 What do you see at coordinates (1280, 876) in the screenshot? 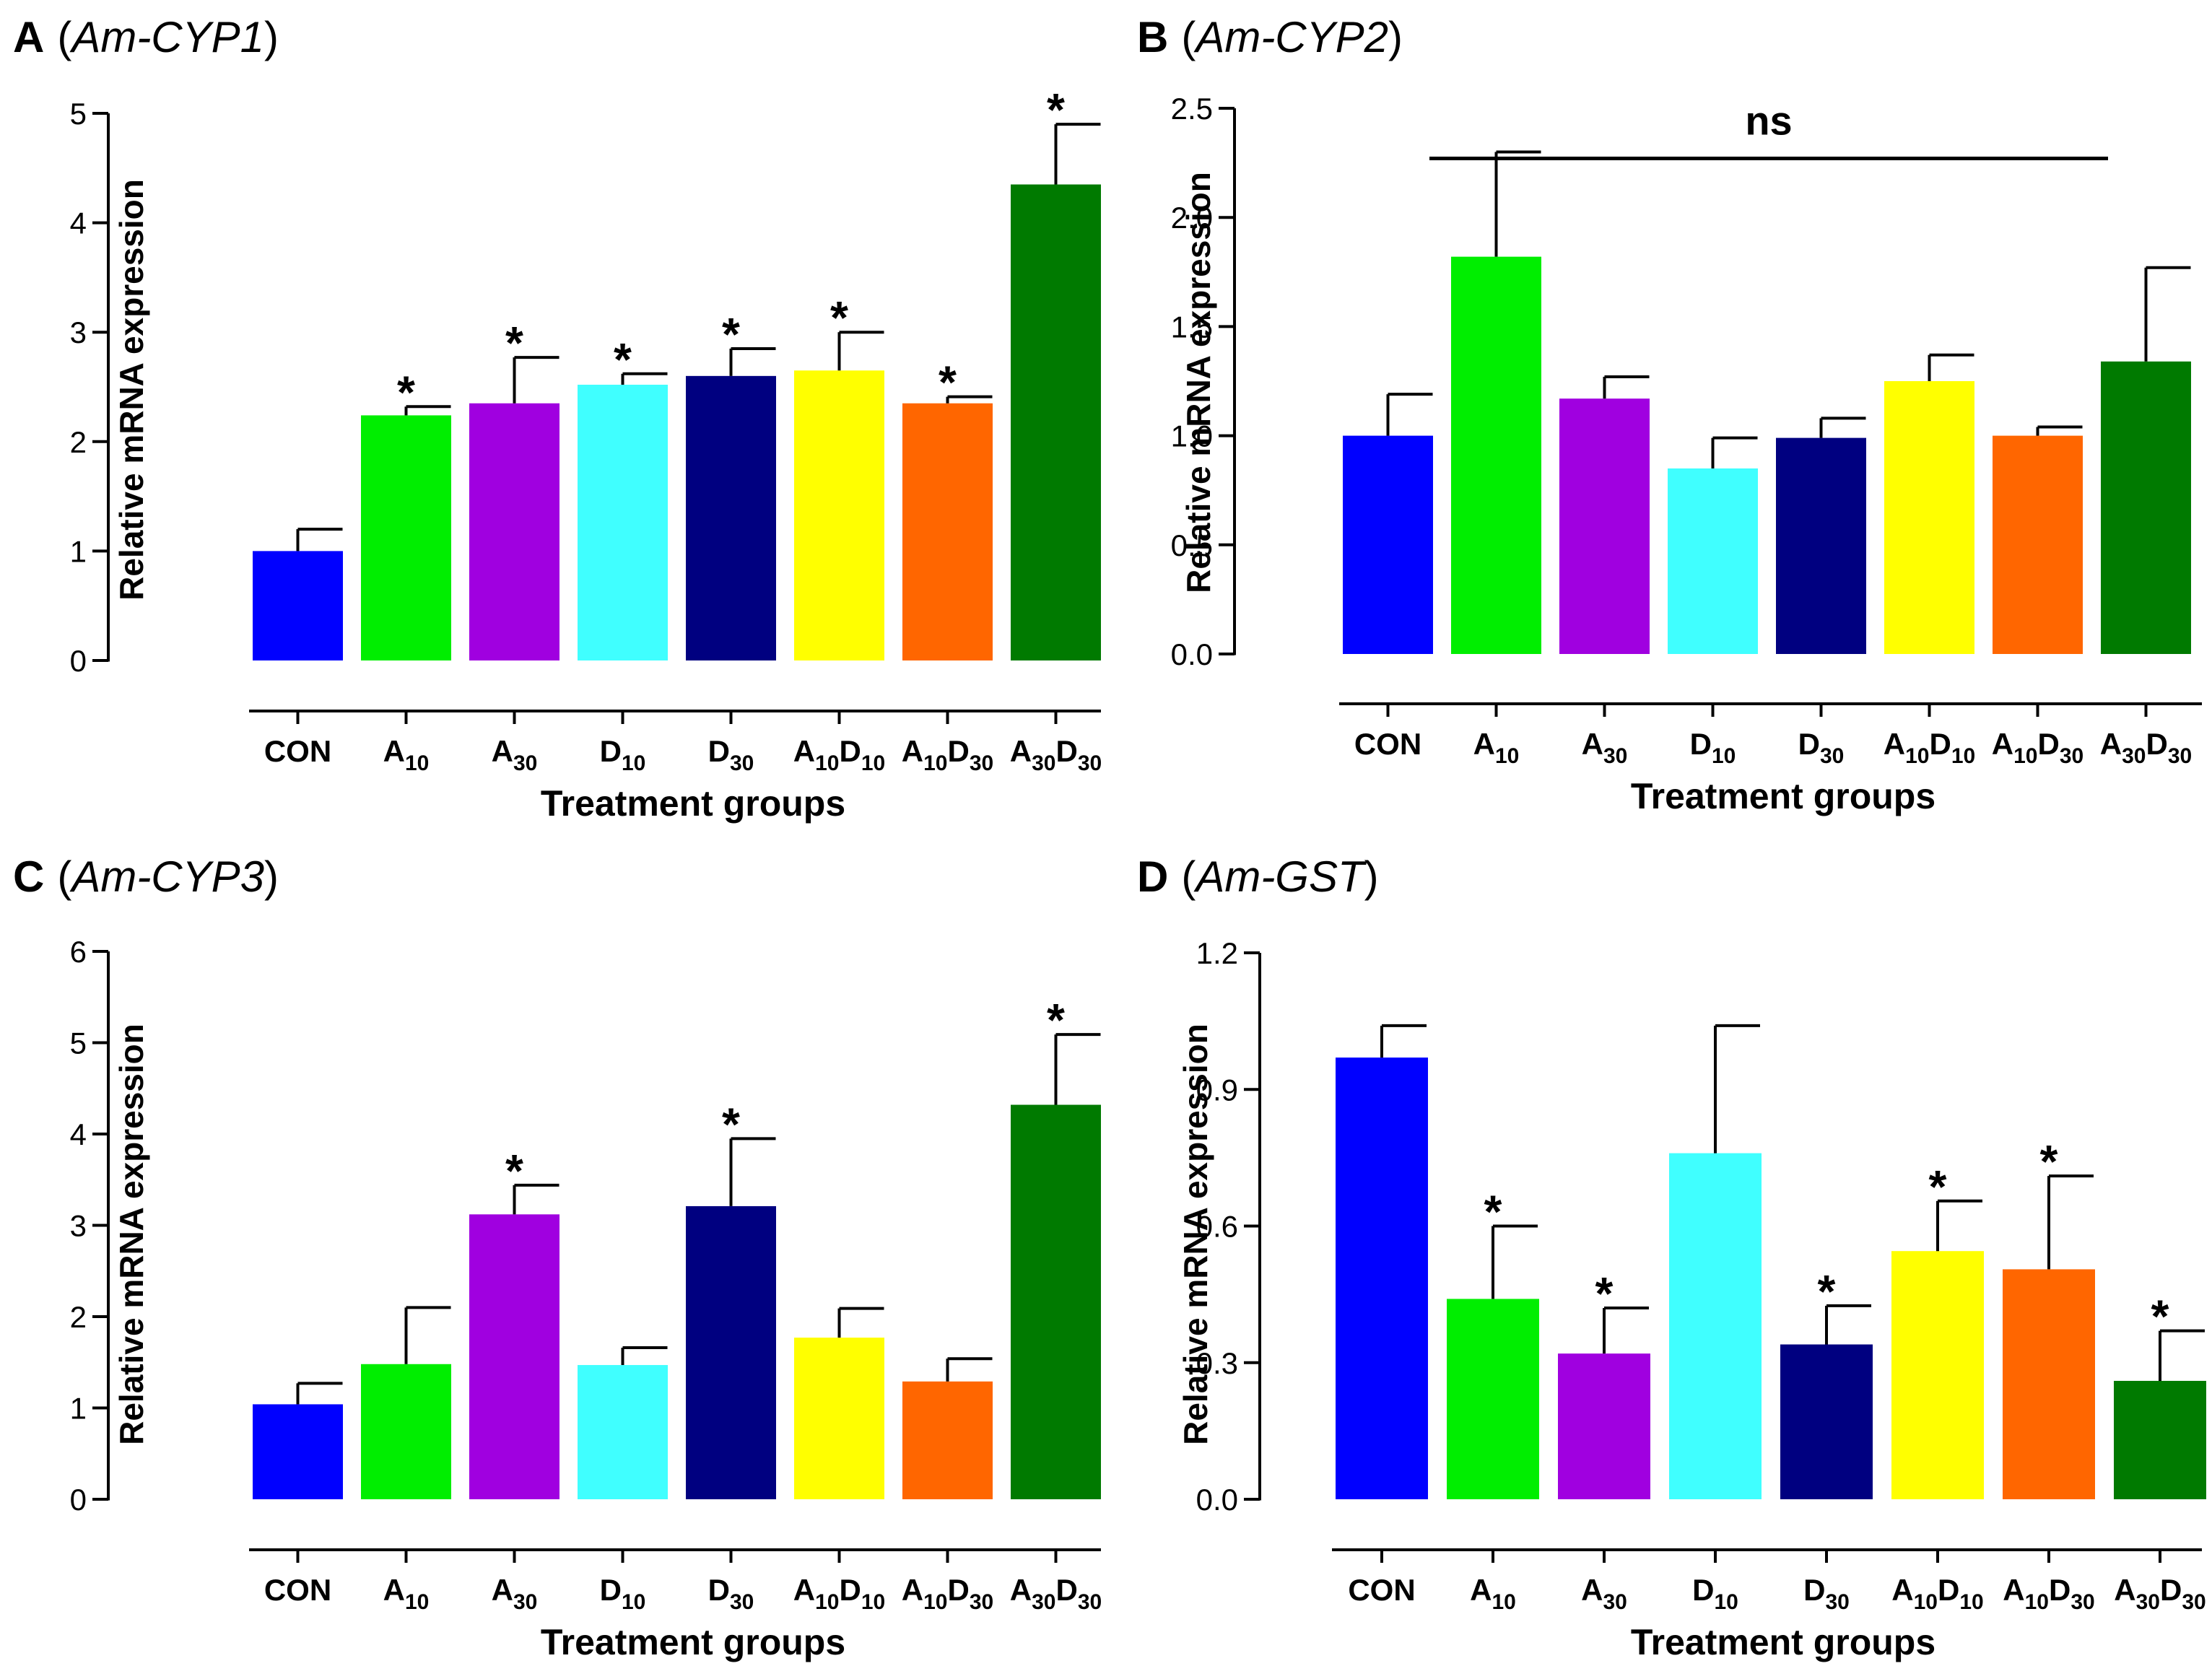
I see `panel-gene-name: Am-GST` at bounding box center [1280, 876].